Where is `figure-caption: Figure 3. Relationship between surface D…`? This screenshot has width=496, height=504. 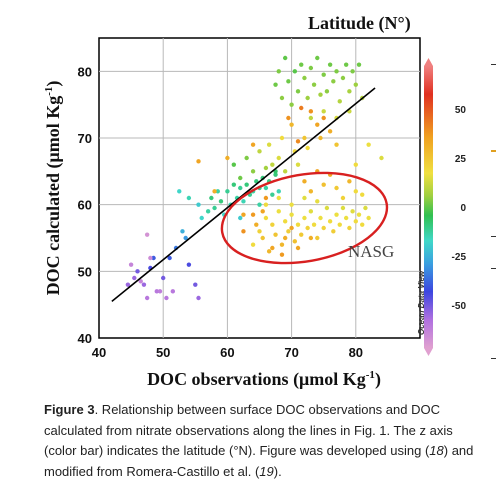
figure-caption: Figure 3. Relationship between surface D… is located at coordinates (264, 441).